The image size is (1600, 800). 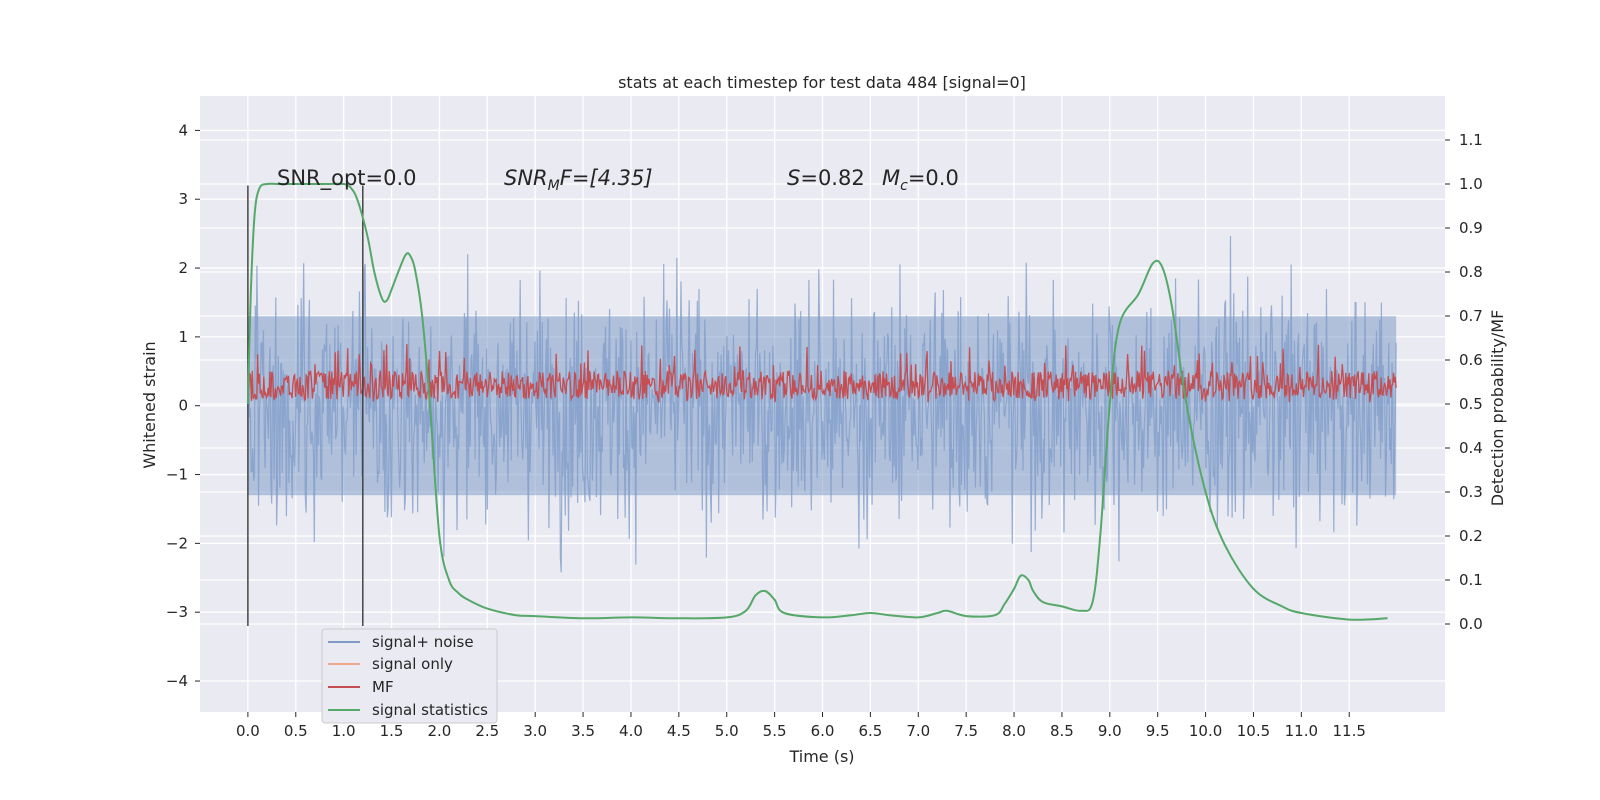 I want to click on x-tick-label: 8.5, so click(x=1062, y=731).